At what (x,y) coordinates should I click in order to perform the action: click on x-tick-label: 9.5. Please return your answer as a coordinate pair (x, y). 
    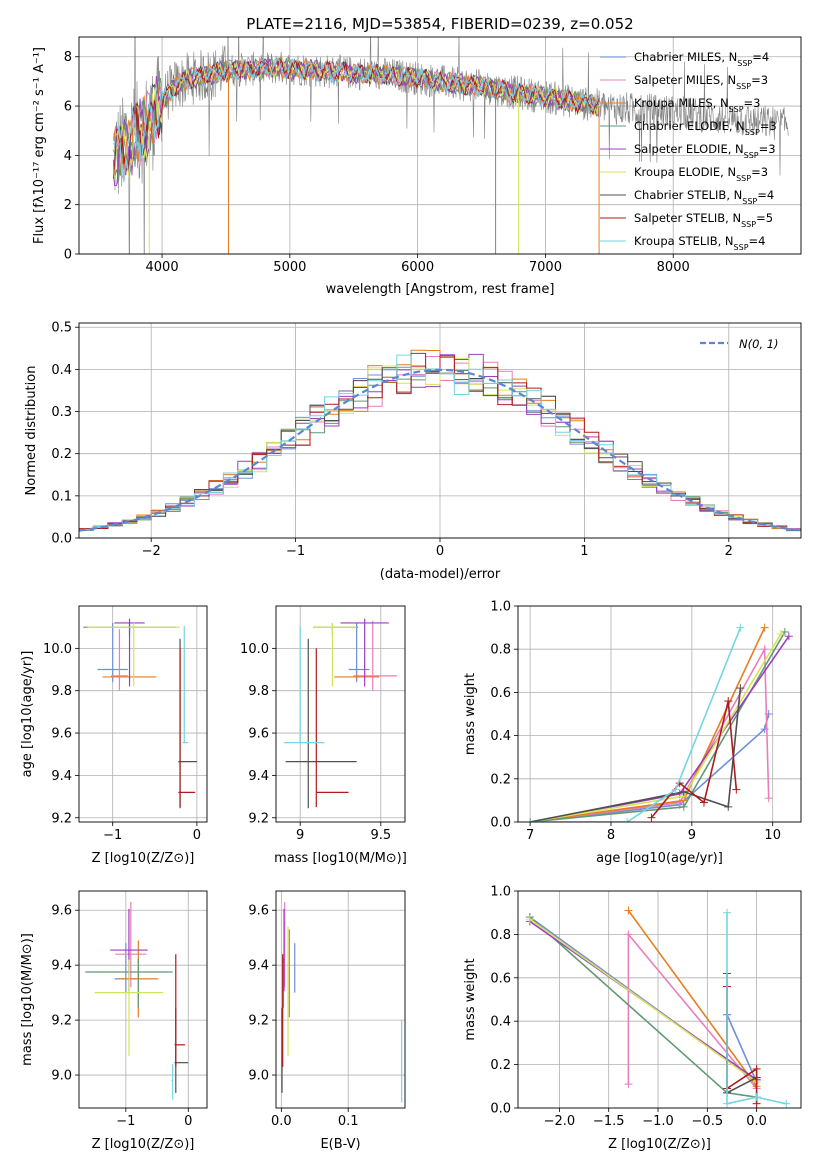
    Looking at the image, I should click on (380, 835).